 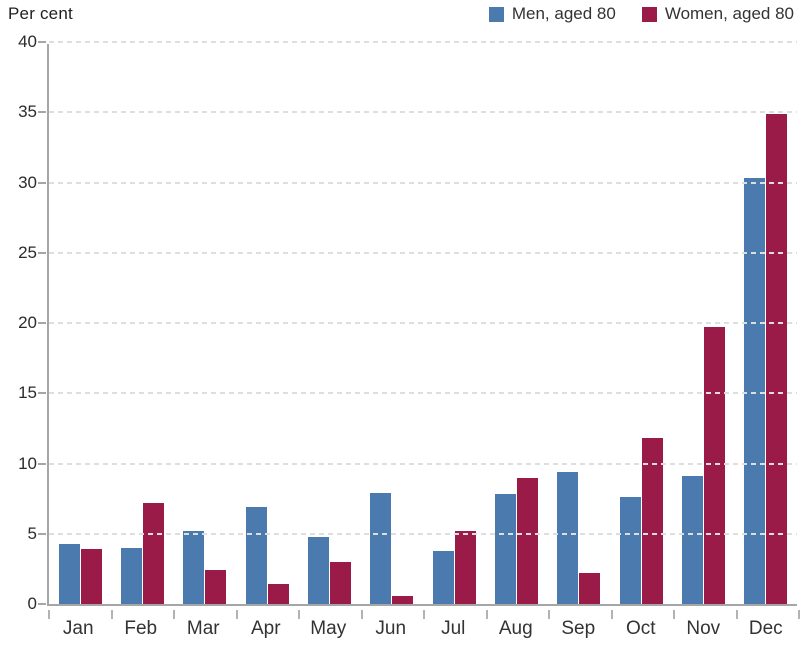 What do you see at coordinates (381, 548) in the screenshot?
I see `bar-men-jun` at bounding box center [381, 548].